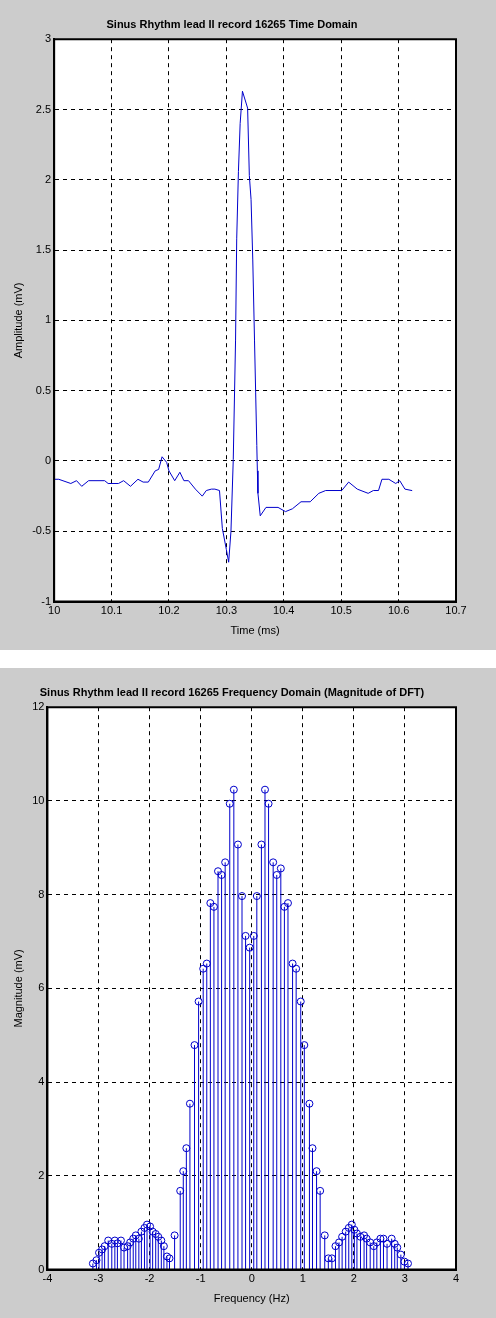 This screenshot has width=496, height=1318. What do you see at coordinates (17, 988) in the screenshot?
I see `y-axis-title: Magnitude (mV)` at bounding box center [17, 988].